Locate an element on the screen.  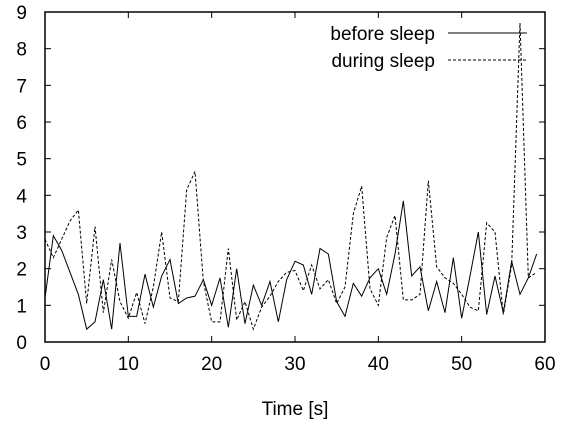
legend: before sleep during sleep is located at coordinates (428, 48).